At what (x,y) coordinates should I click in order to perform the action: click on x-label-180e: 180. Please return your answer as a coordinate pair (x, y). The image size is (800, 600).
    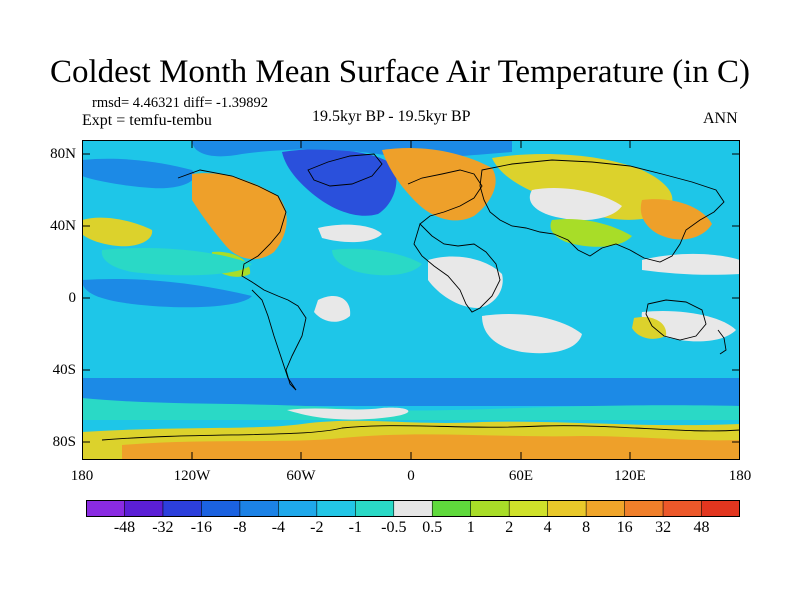
    Looking at the image, I should click on (740, 476).